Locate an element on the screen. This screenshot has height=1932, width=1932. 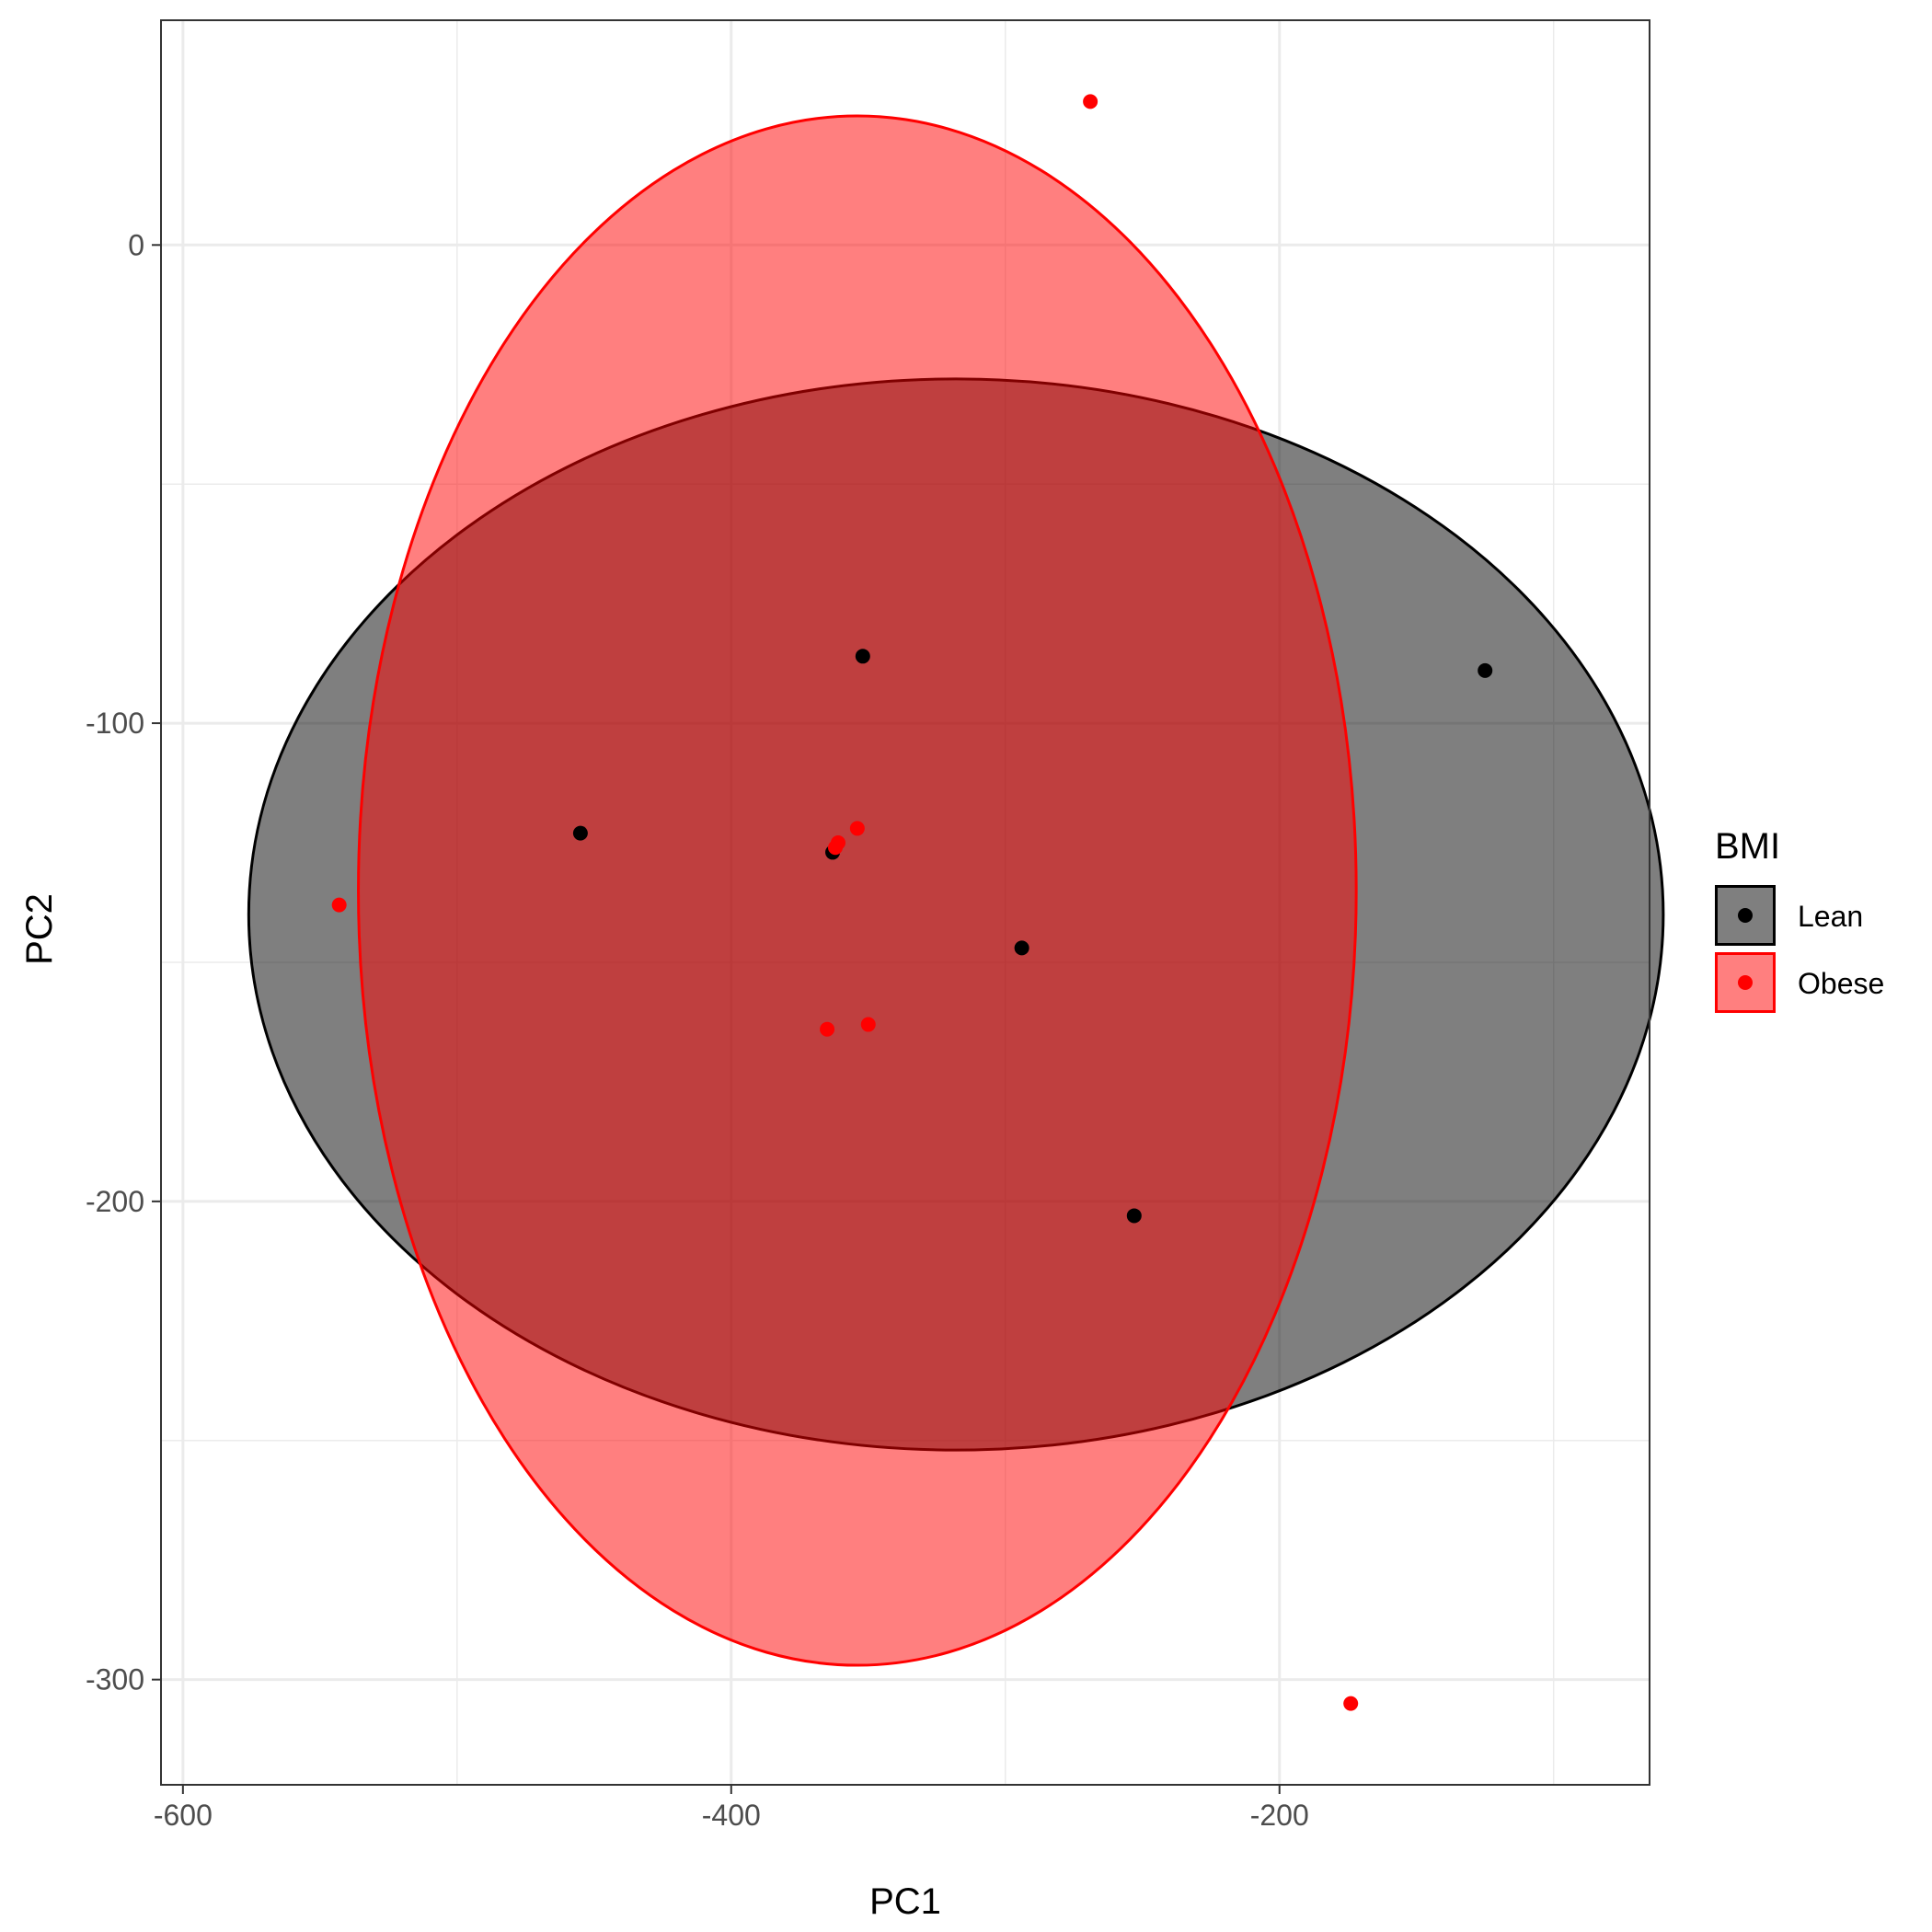
legend: BMI Lean Obese is located at coordinates (1799, 919).